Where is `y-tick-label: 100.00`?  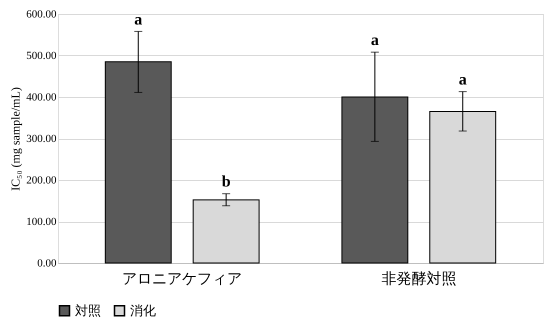
y-tick-label: 100.00 is located at coordinates (41, 222).